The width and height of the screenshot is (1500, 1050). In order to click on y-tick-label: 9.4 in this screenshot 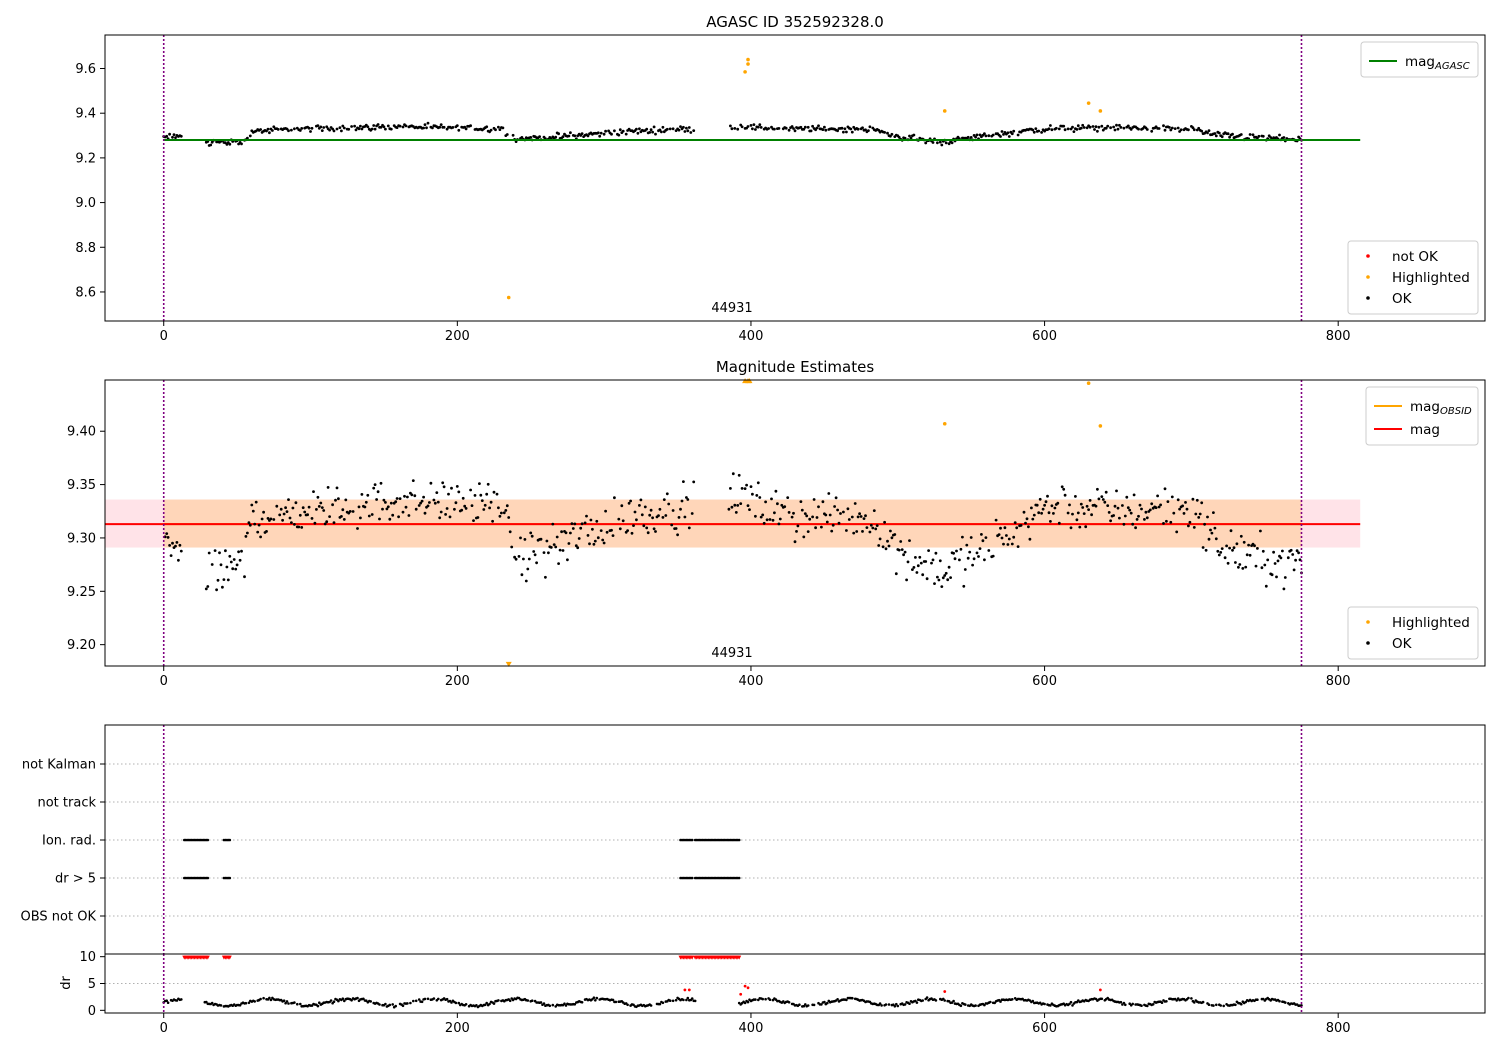, I will do `click(85, 114)`.